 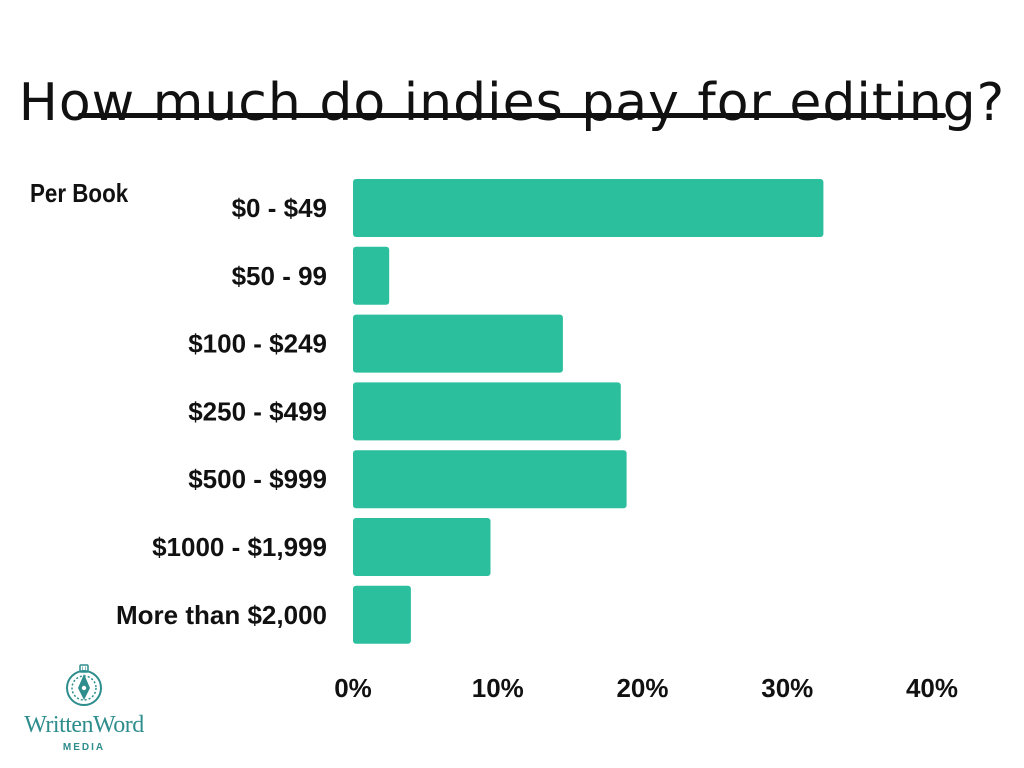 What do you see at coordinates (84, 685) in the screenshot?
I see `pen-nib-icon: U` at bounding box center [84, 685].